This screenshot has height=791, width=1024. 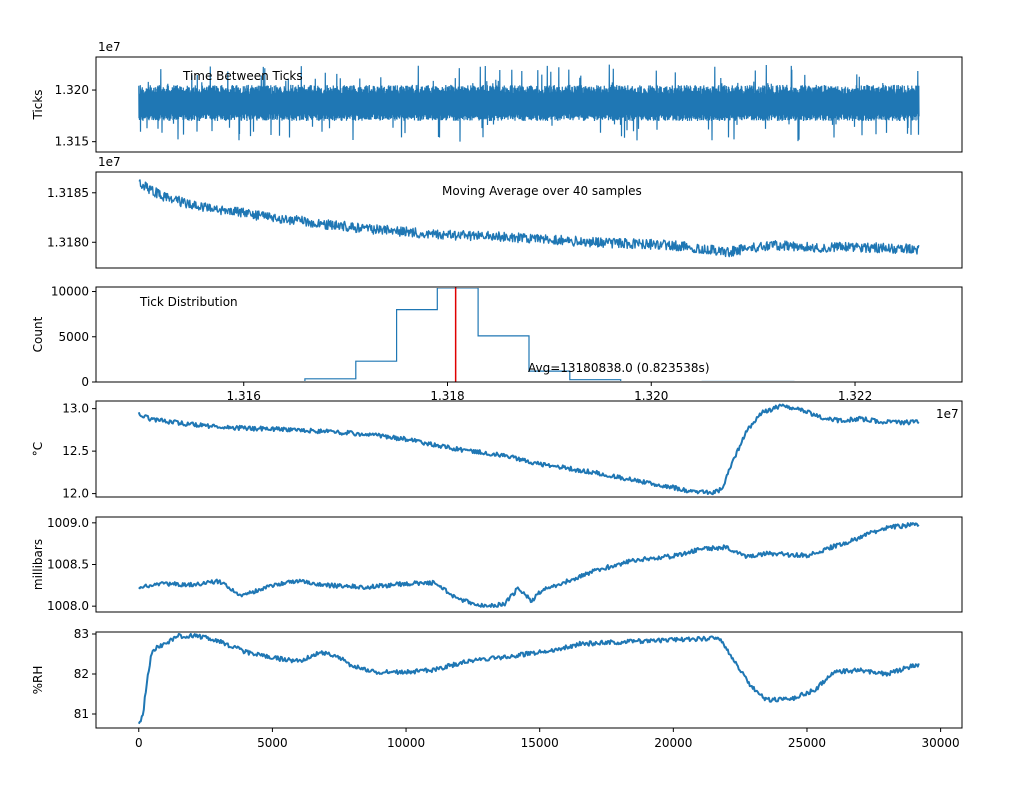 What do you see at coordinates (242, 76) in the screenshot?
I see `panel-title: Time Between Ticks` at bounding box center [242, 76].